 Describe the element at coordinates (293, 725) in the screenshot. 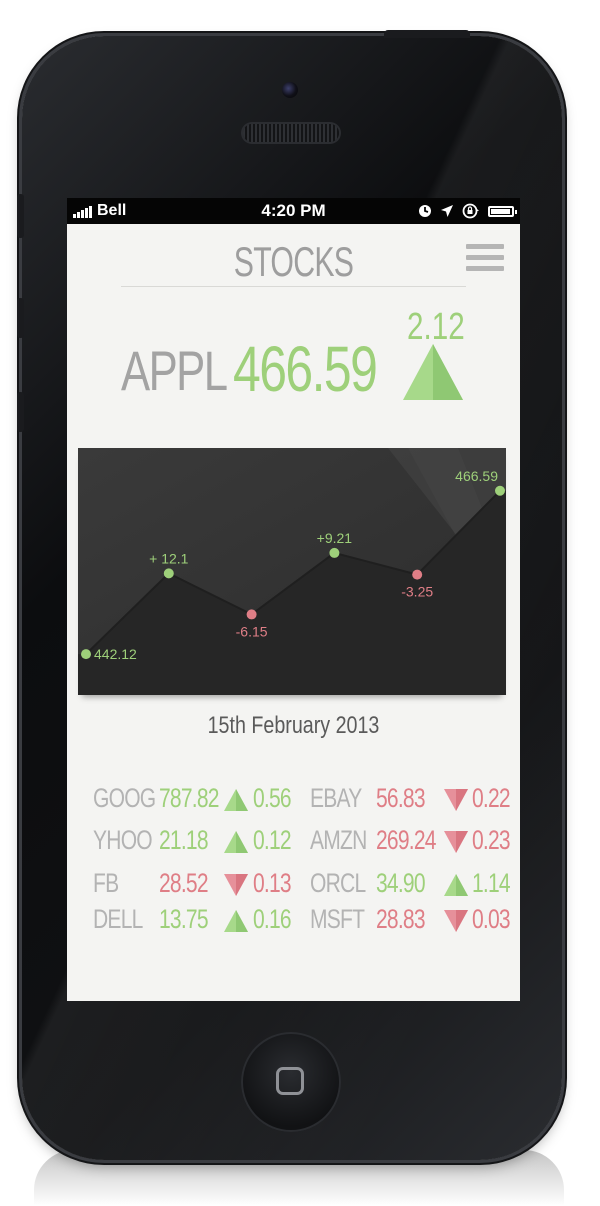

I see `chart-date: 15th February 2013` at that location.